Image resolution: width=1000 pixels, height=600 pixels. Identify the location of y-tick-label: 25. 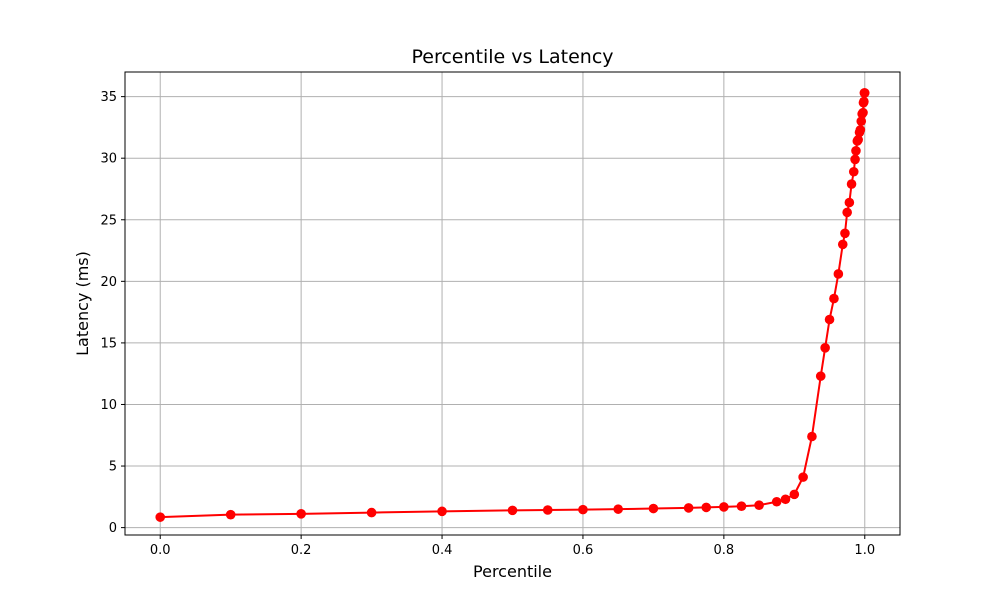
(108, 220).